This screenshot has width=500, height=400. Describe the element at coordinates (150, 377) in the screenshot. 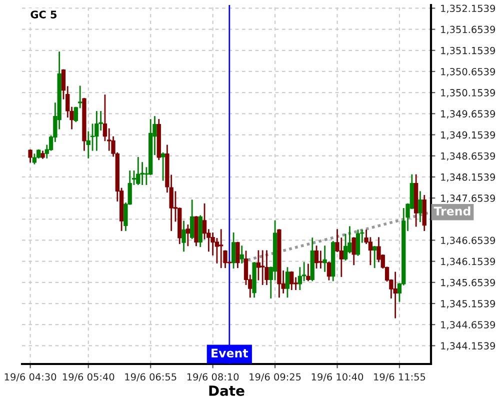

I see `x-tick-label: 19/6 06:55` at that location.